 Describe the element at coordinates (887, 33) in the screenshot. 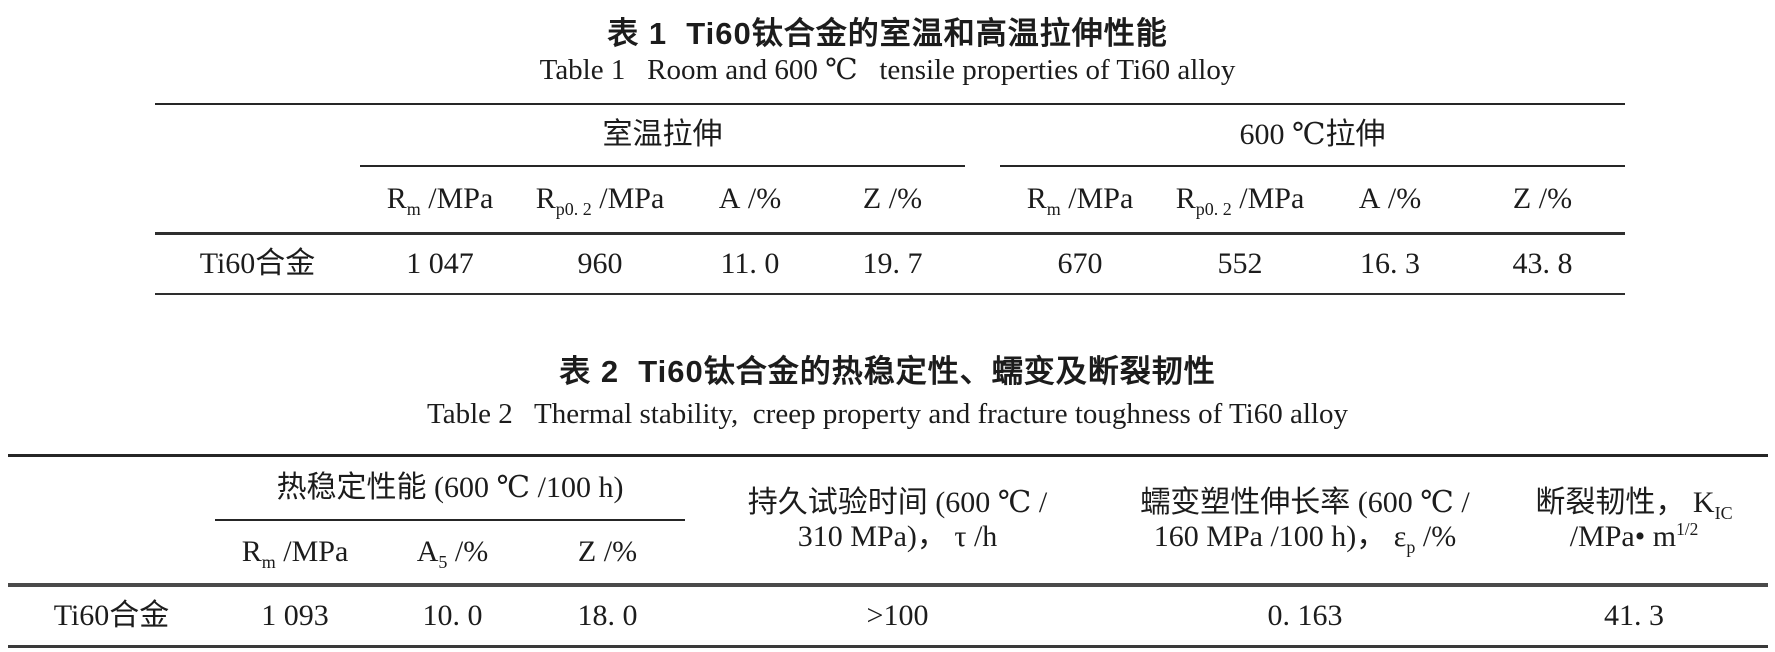

I see `table1-caption-cn: 表 1 Ti60钛合金的室温和高温拉伸性能` at that location.